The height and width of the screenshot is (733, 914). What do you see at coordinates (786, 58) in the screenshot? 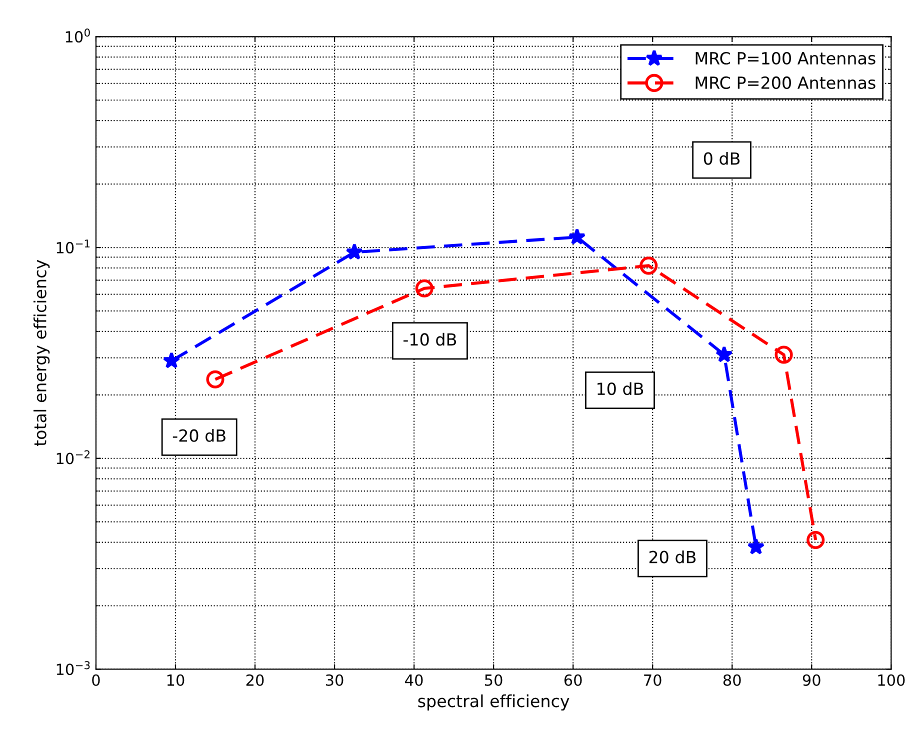
I see `legend-label: MRC P=100 Antennas` at bounding box center [786, 58].